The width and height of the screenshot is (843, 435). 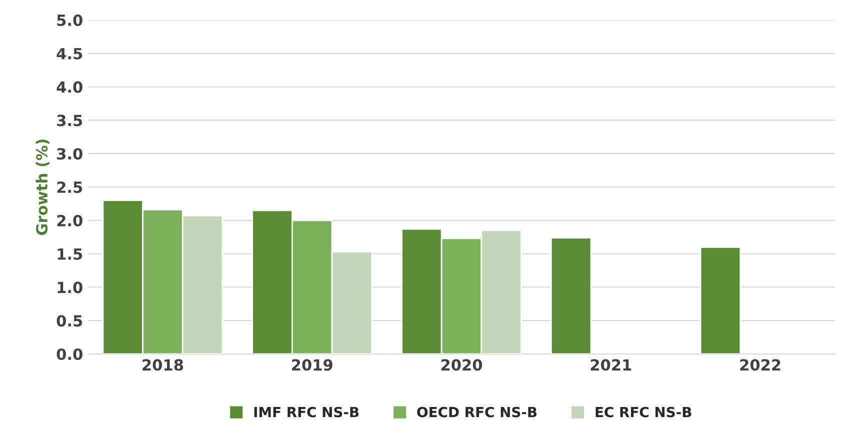 What do you see at coordinates (69, 354) in the screenshot?
I see `y-tick-label: 0.0` at bounding box center [69, 354].